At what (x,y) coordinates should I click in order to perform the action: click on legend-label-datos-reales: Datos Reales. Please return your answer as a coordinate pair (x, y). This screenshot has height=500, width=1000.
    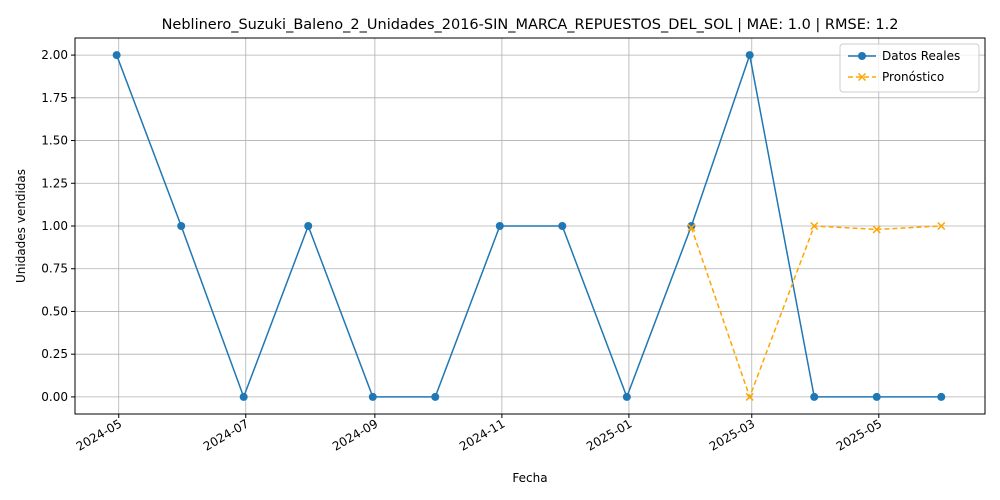
    Looking at the image, I should click on (921, 56).